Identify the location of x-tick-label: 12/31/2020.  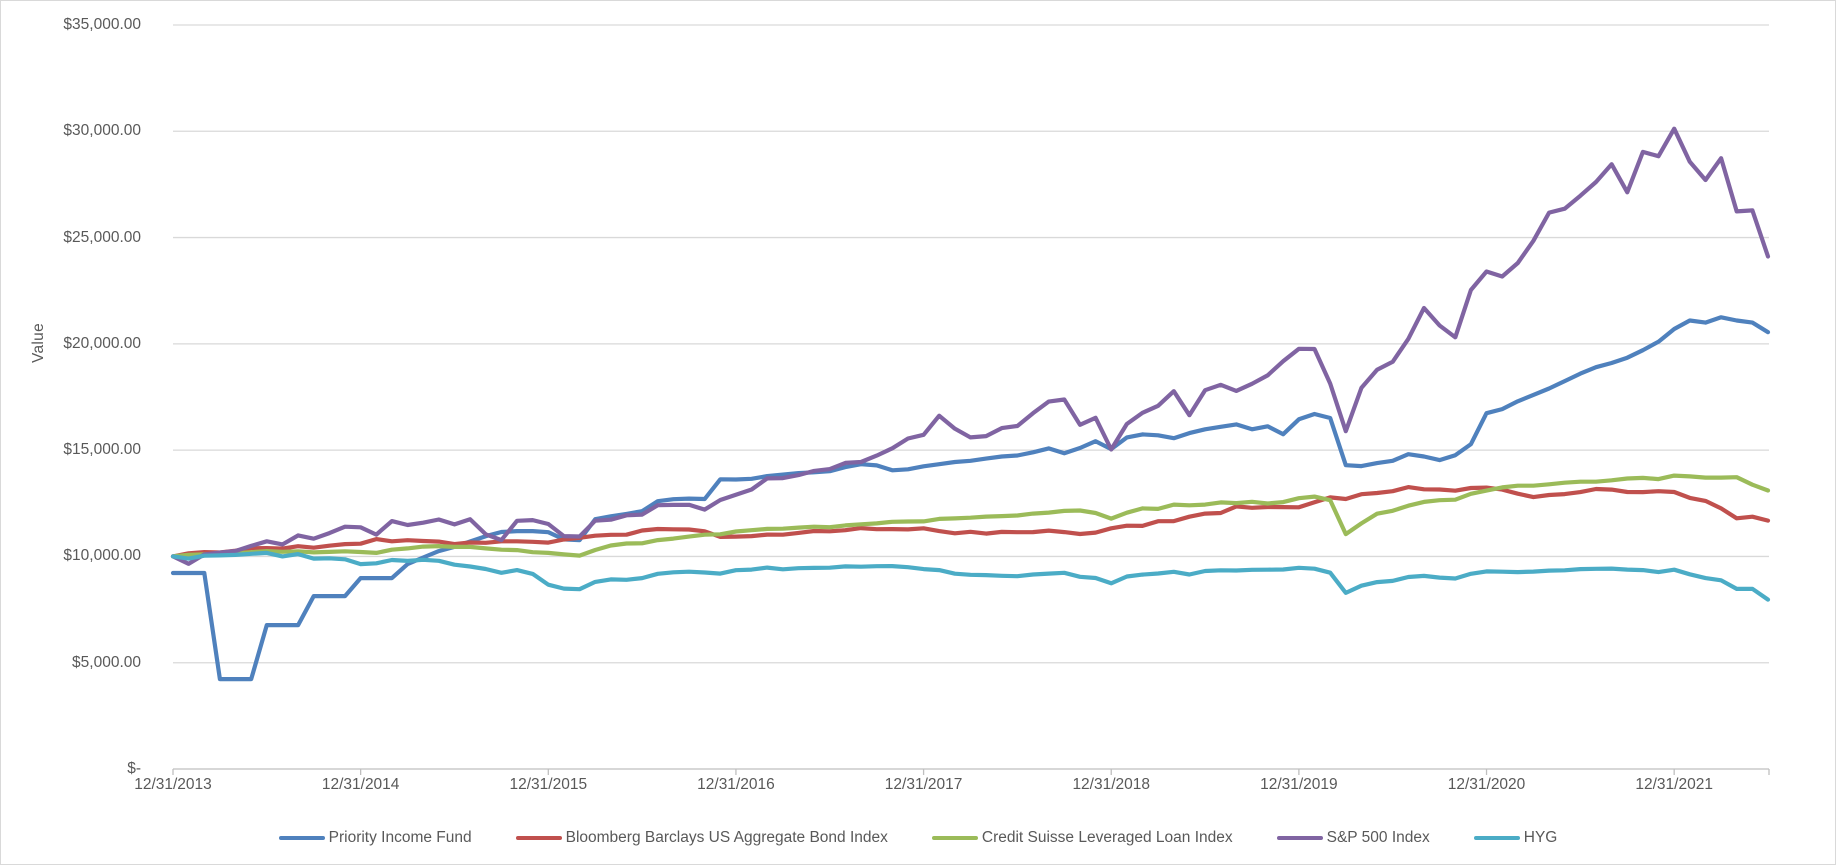
(1486, 784).